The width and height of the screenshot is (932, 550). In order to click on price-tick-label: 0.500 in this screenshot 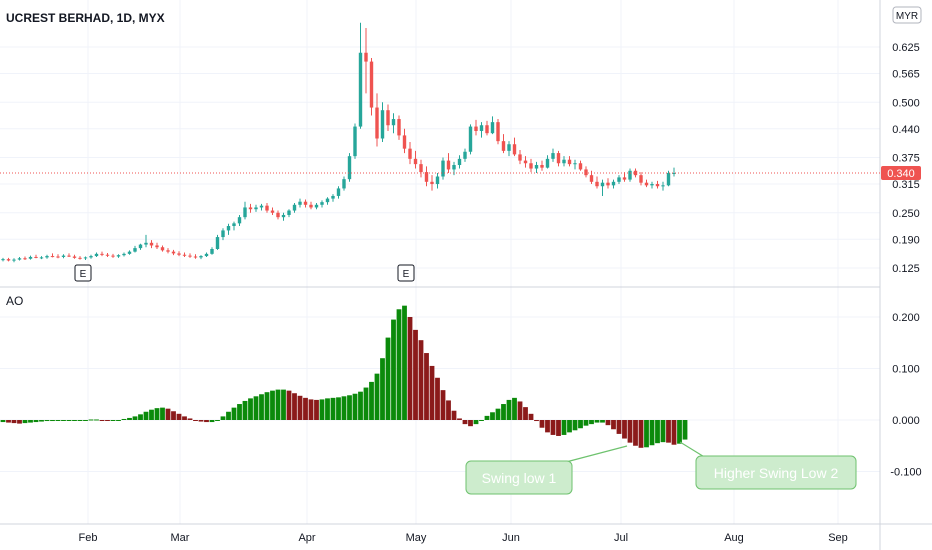, I will do `click(906, 103)`.